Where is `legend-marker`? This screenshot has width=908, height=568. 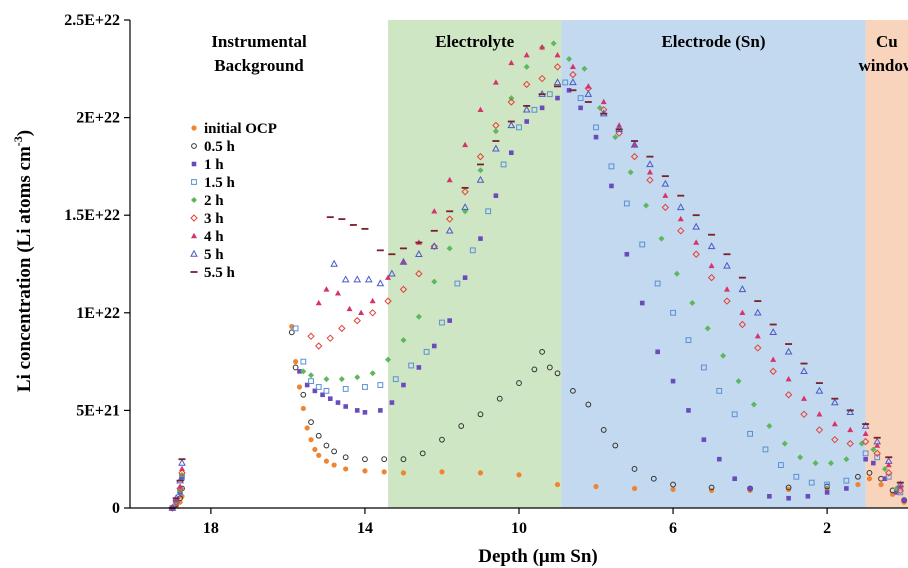
legend-marker is located at coordinates (194, 146).